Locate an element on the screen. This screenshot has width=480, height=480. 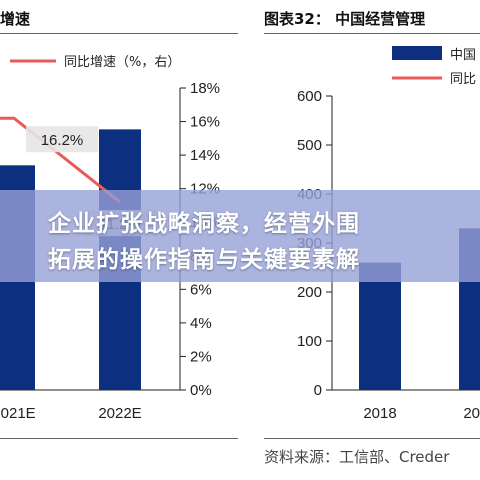
bar is located at coordinates (380, 326).